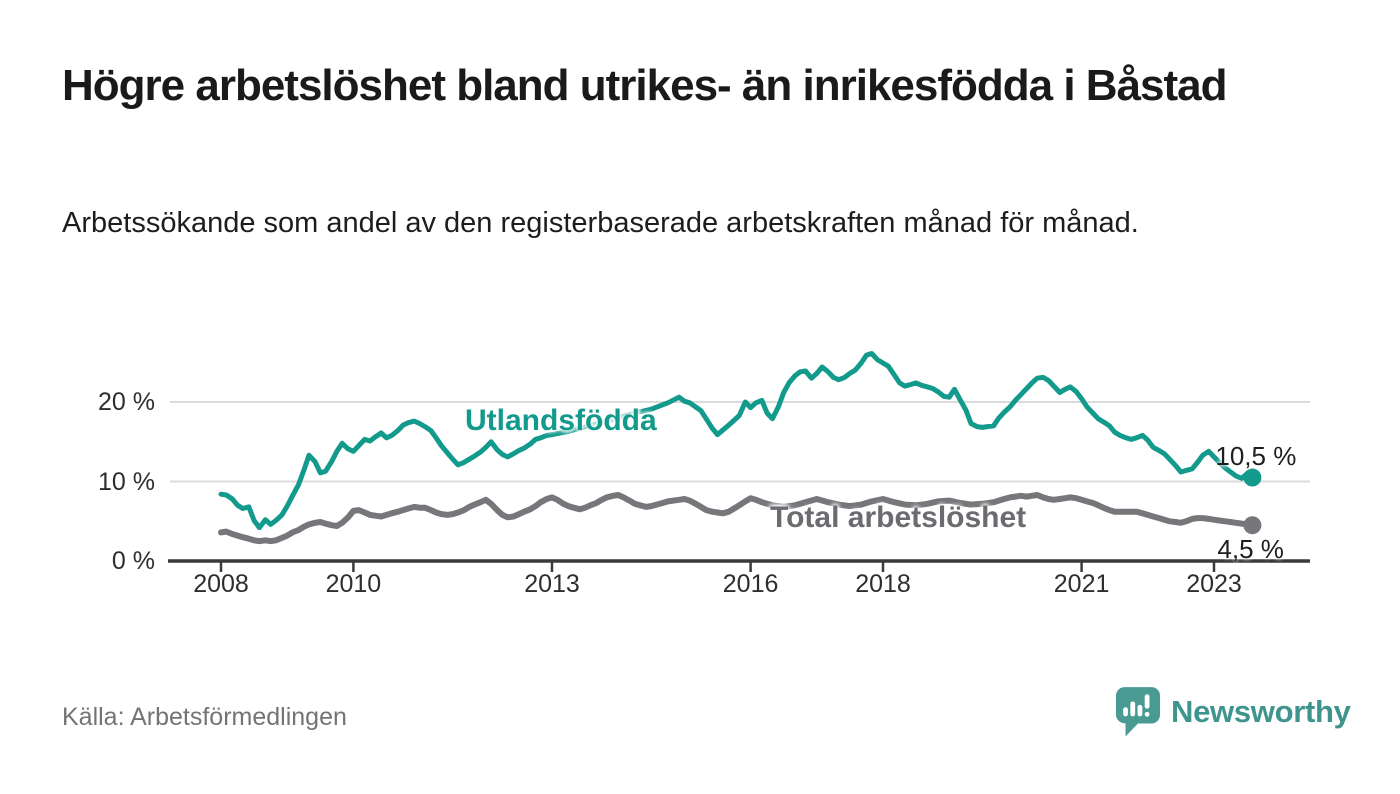 The width and height of the screenshot is (1400, 794). I want to click on y-axis-label-20: 20 %, so click(126, 402).